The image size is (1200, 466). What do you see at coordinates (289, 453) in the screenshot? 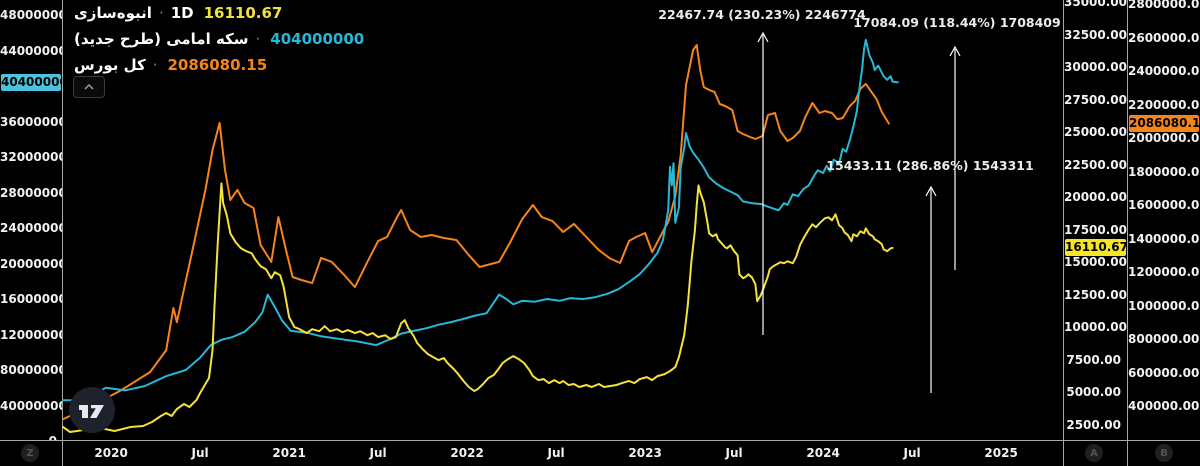
I see `time-axis-label: 2021` at bounding box center [289, 453].